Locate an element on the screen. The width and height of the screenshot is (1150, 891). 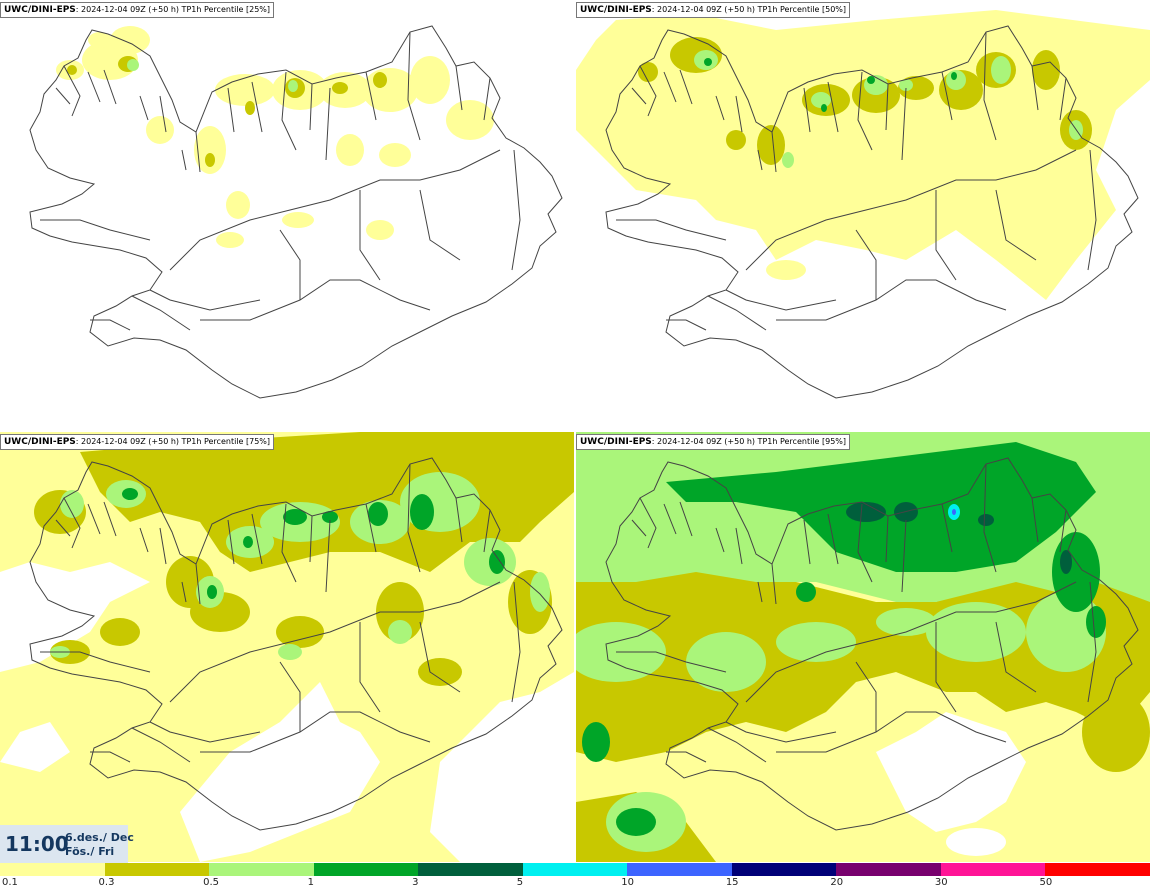
precip-colorbar is located at coordinates (575, 869).